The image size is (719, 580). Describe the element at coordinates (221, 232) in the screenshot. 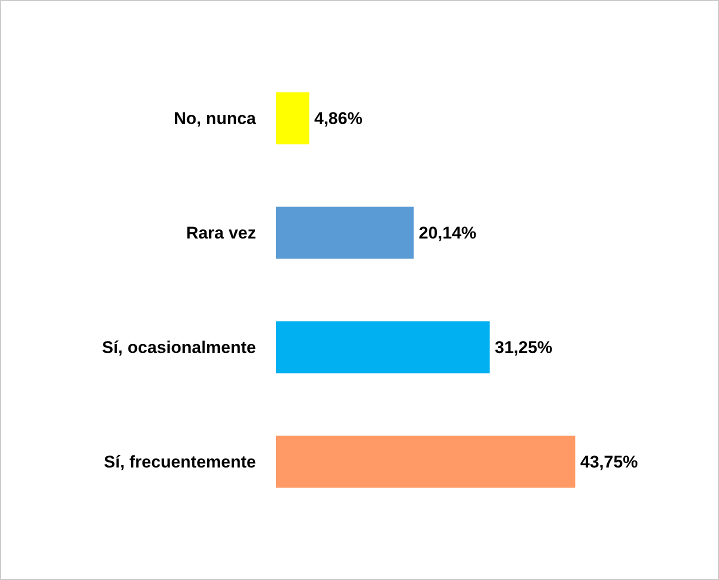

I see `y-tick-label: Rara vez` at that location.